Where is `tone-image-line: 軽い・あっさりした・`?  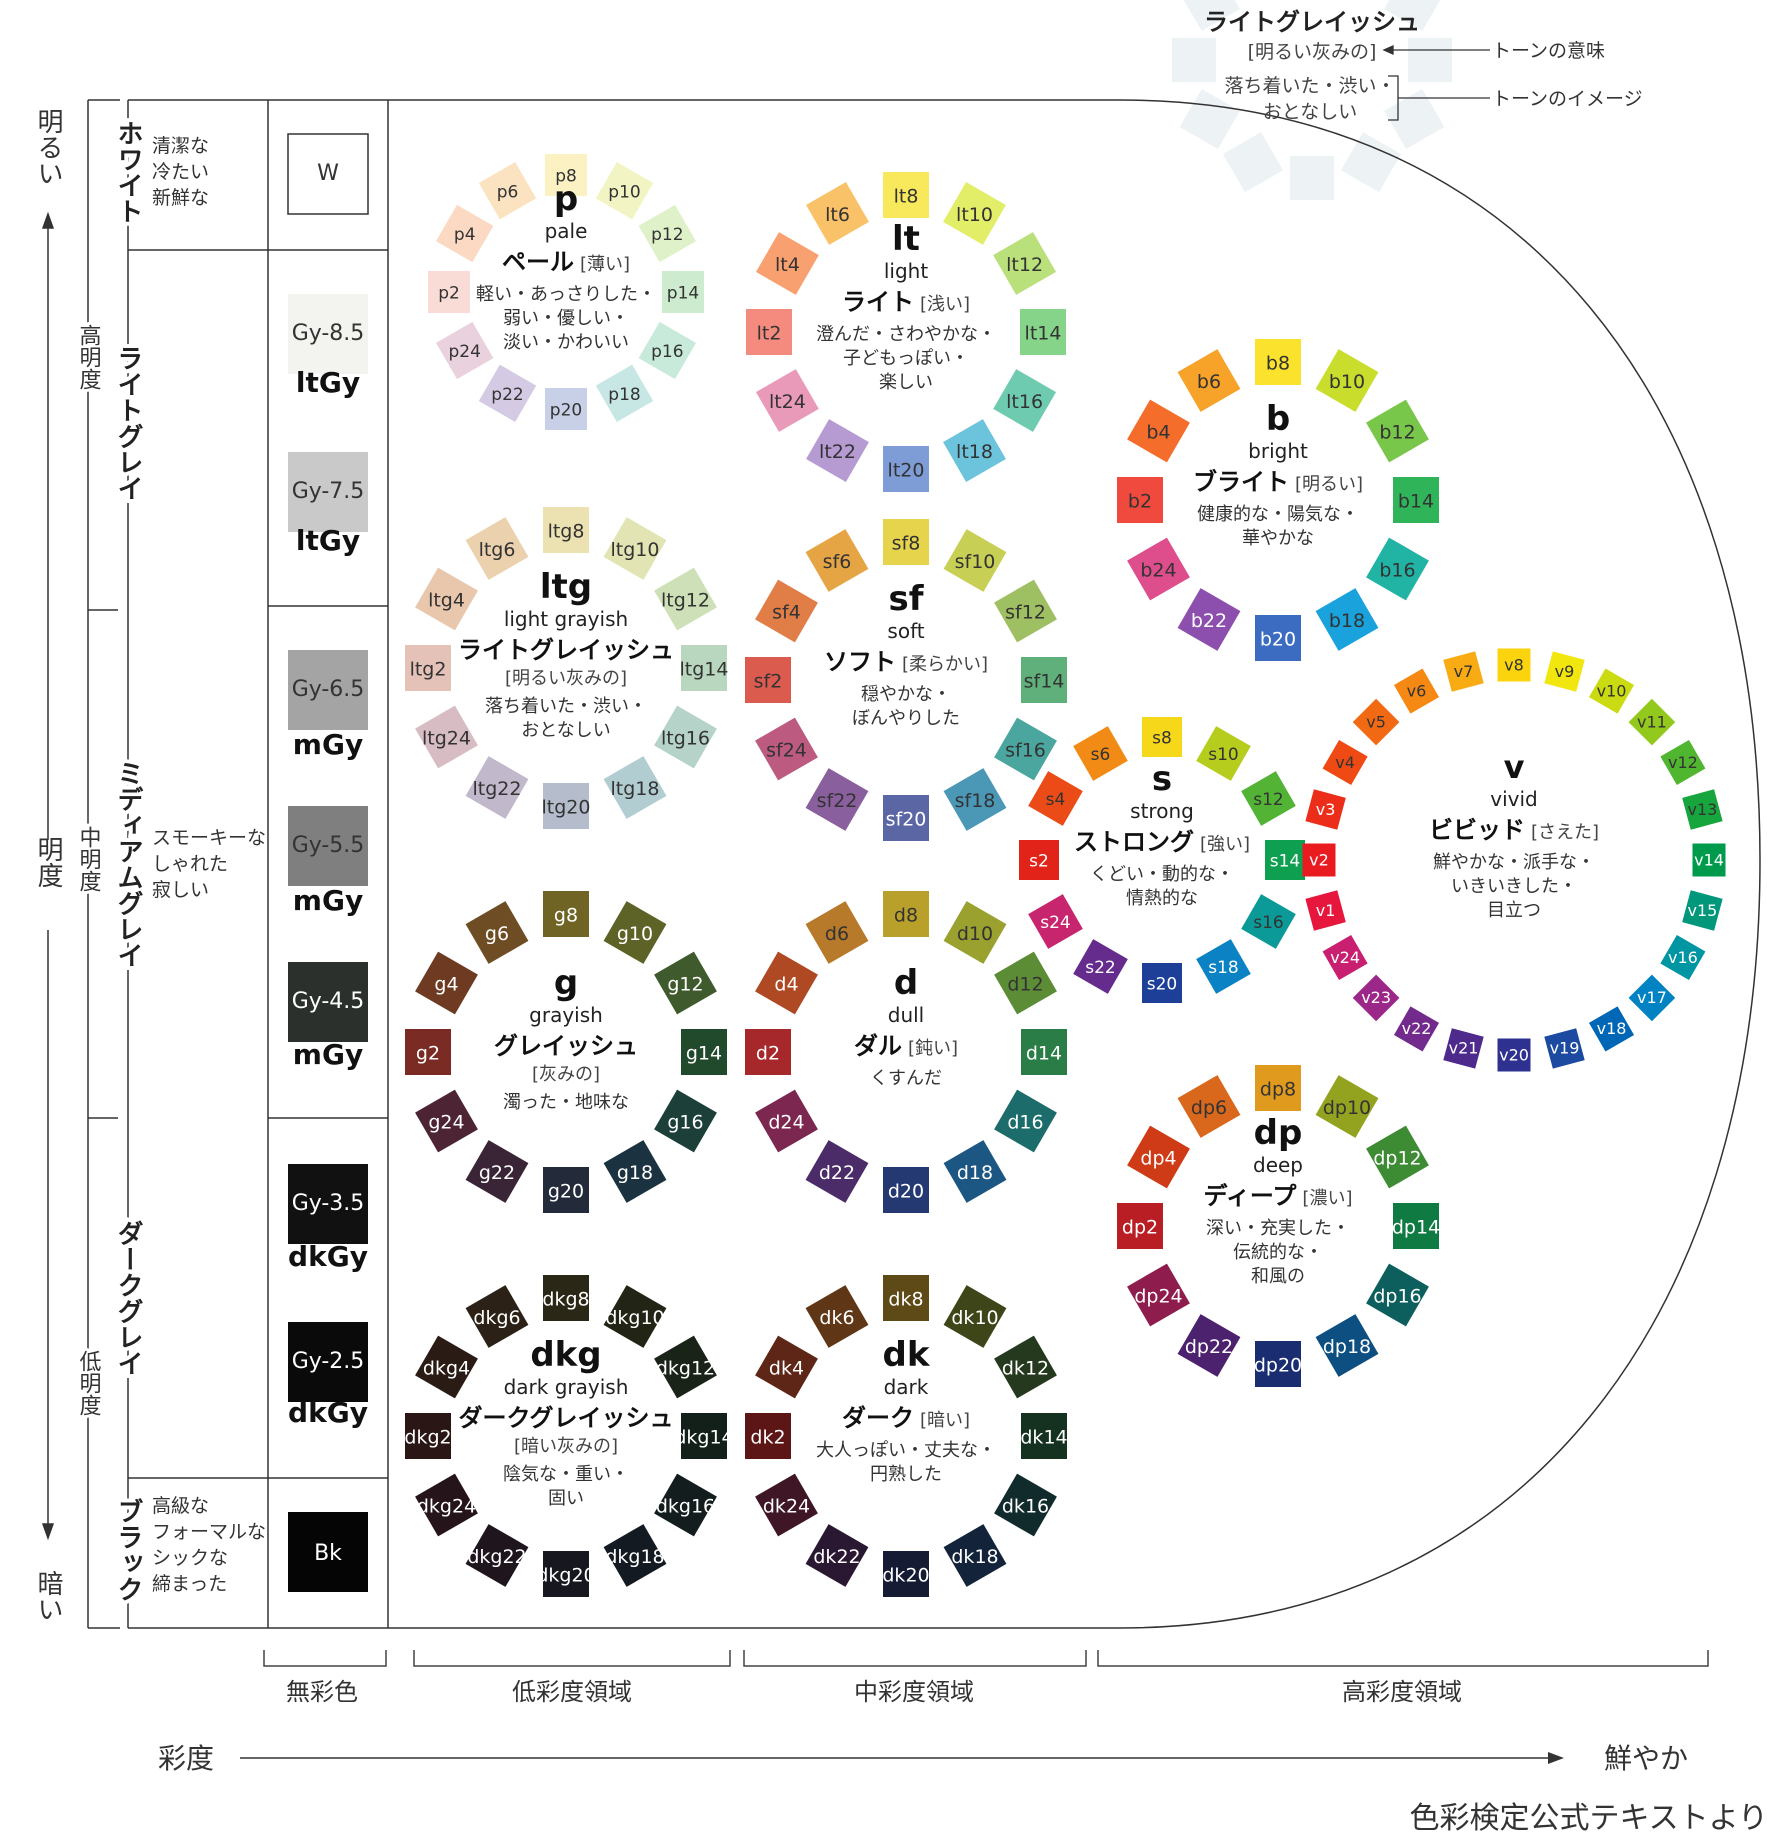 tone-image-line: 軽い・あっさりした・ is located at coordinates (566, 294).